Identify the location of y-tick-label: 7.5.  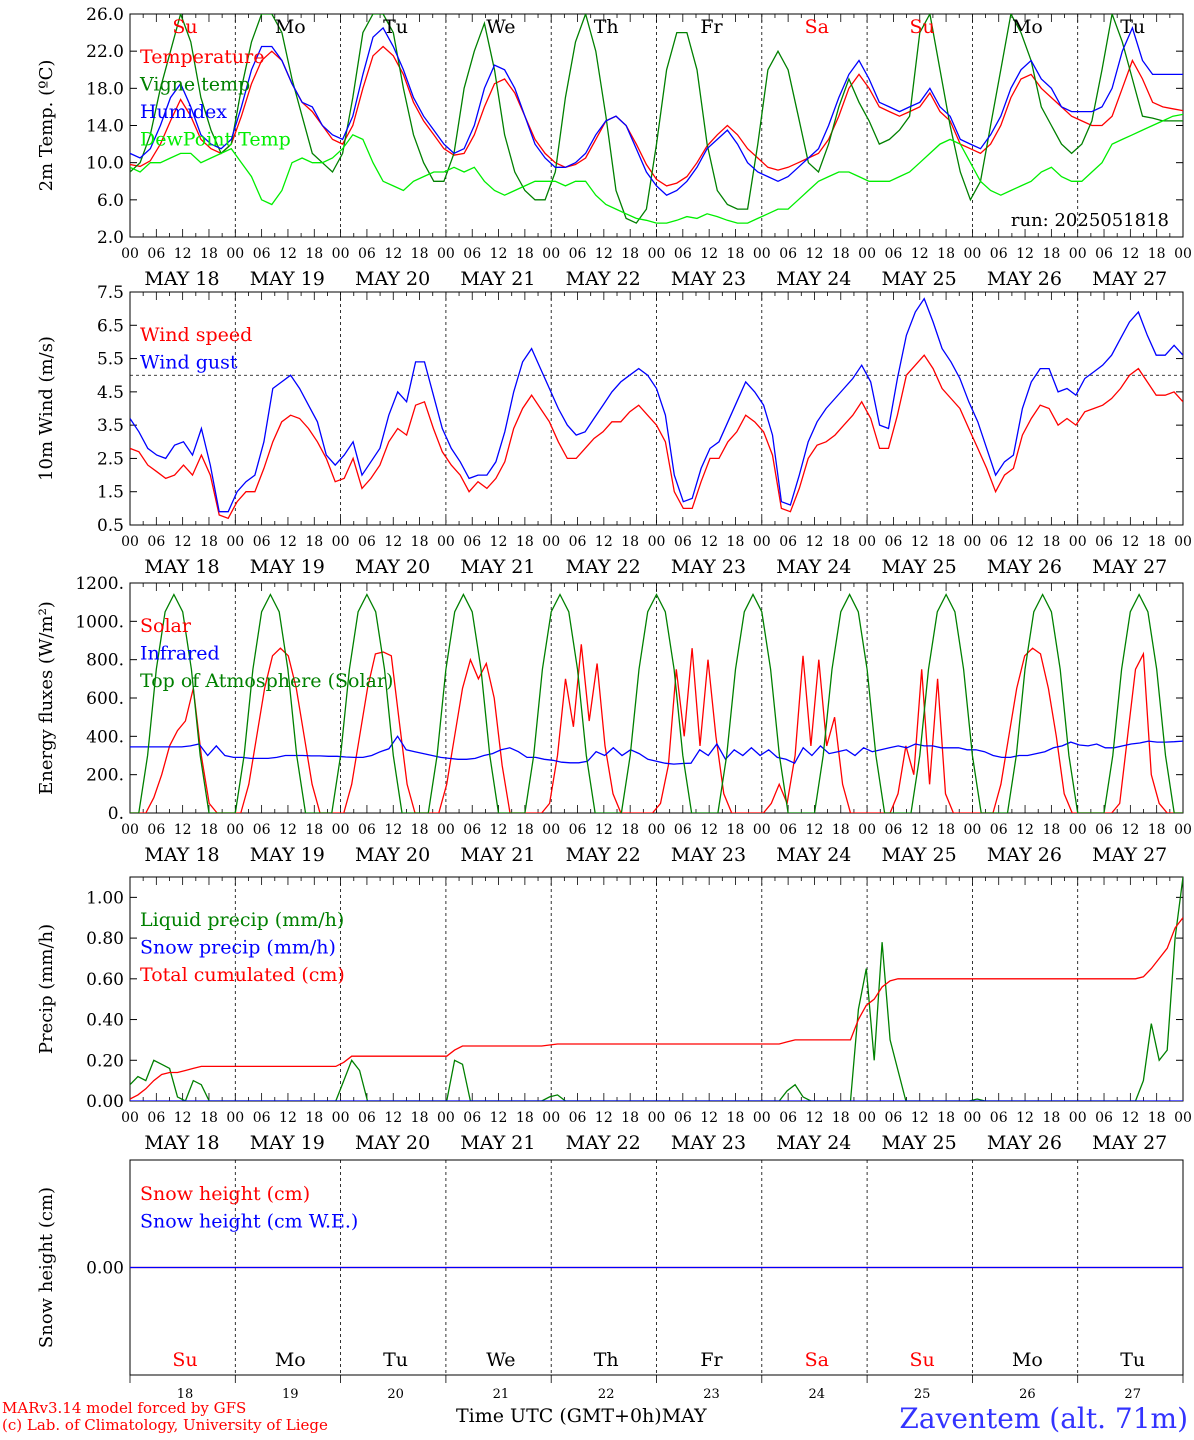
(110, 293).